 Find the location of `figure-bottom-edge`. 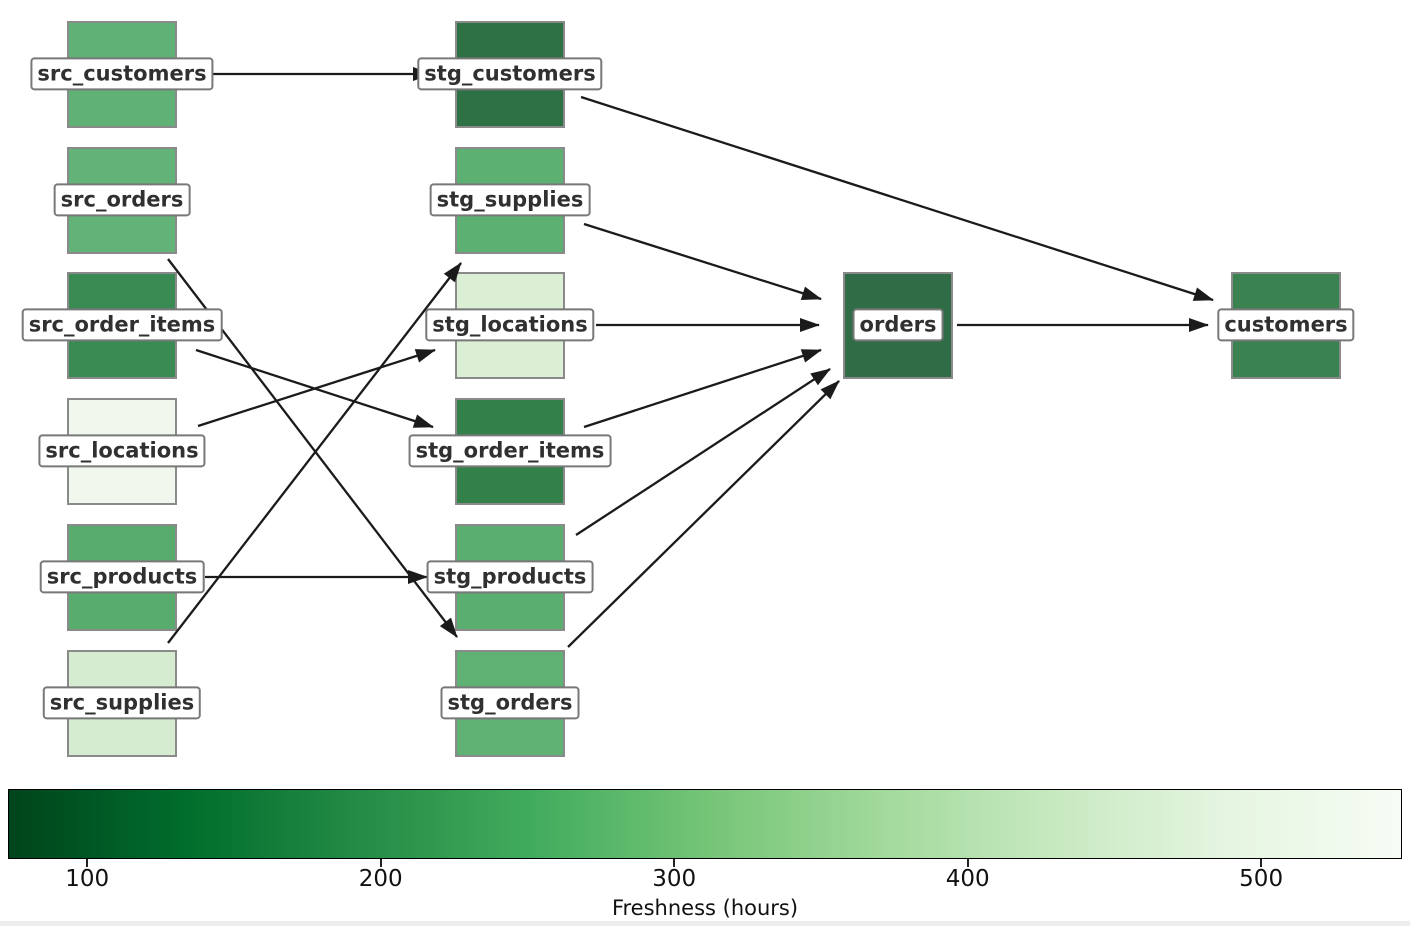

figure-bottom-edge is located at coordinates (705, 923).